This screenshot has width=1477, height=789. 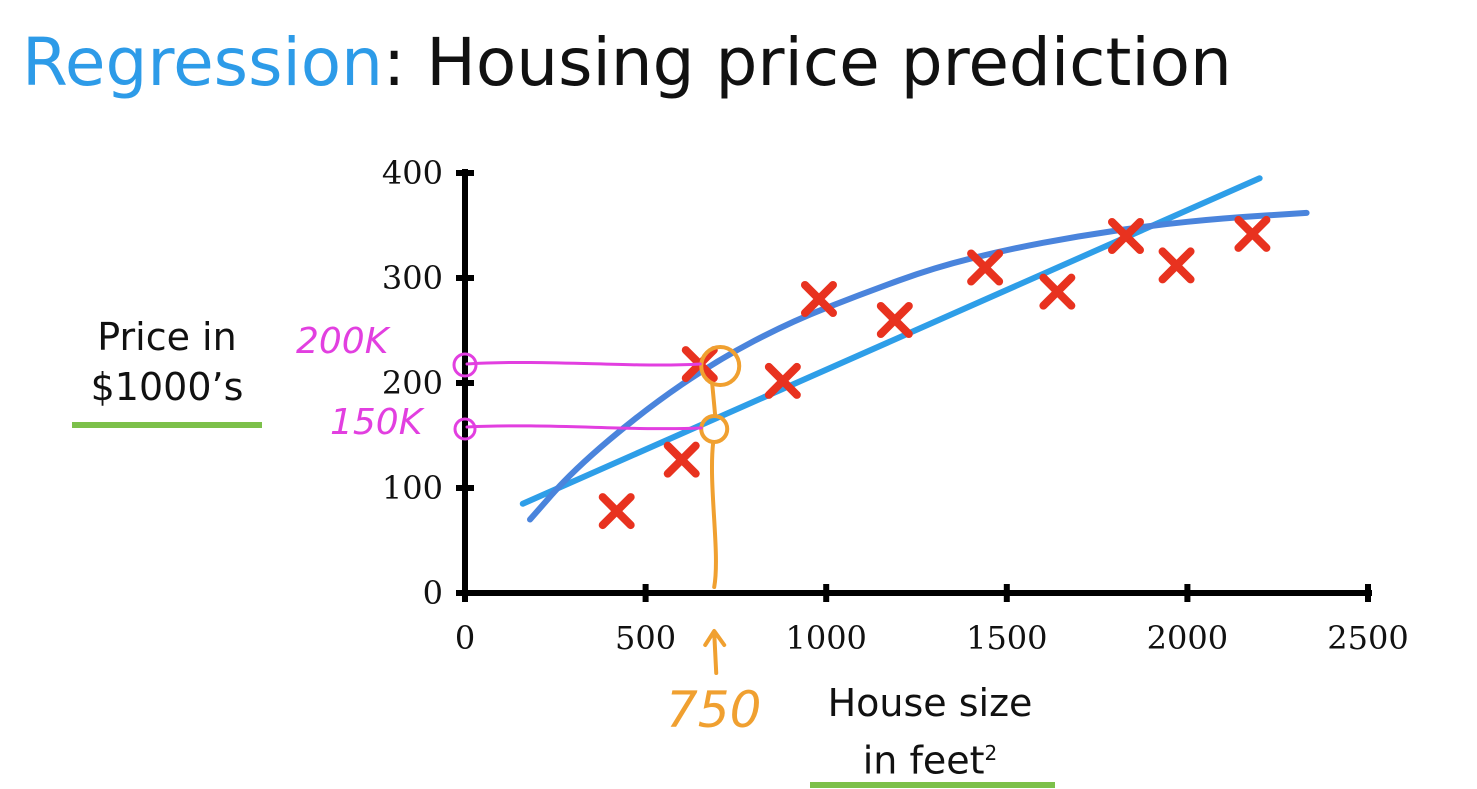 What do you see at coordinates (465, 365) in the screenshot?
I see `pink-circle-high` at bounding box center [465, 365].